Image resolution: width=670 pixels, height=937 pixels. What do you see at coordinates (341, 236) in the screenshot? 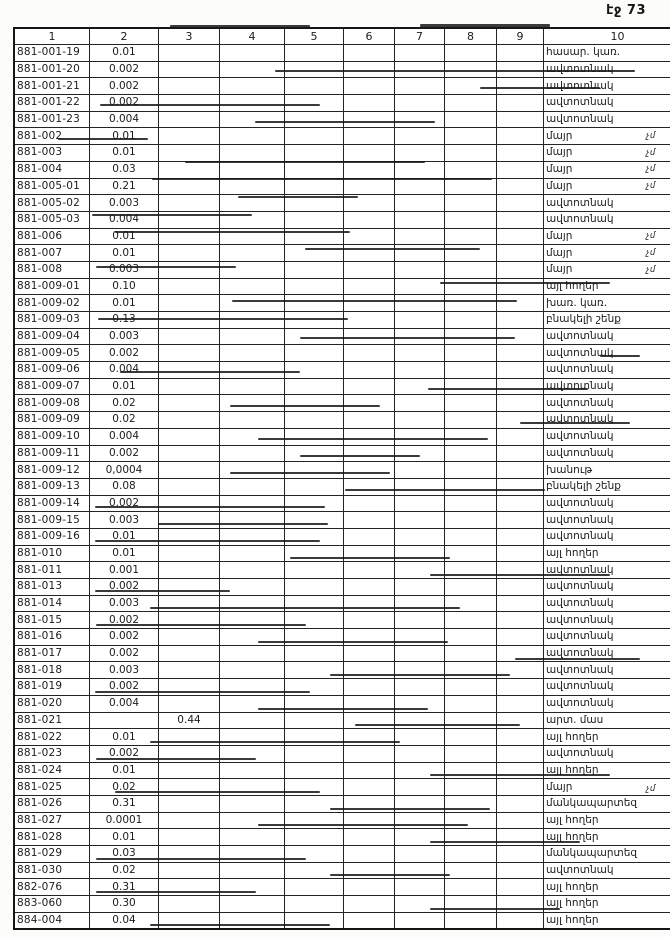
I see `table-row: 881-006 0.01 մայր` at bounding box center [341, 236].